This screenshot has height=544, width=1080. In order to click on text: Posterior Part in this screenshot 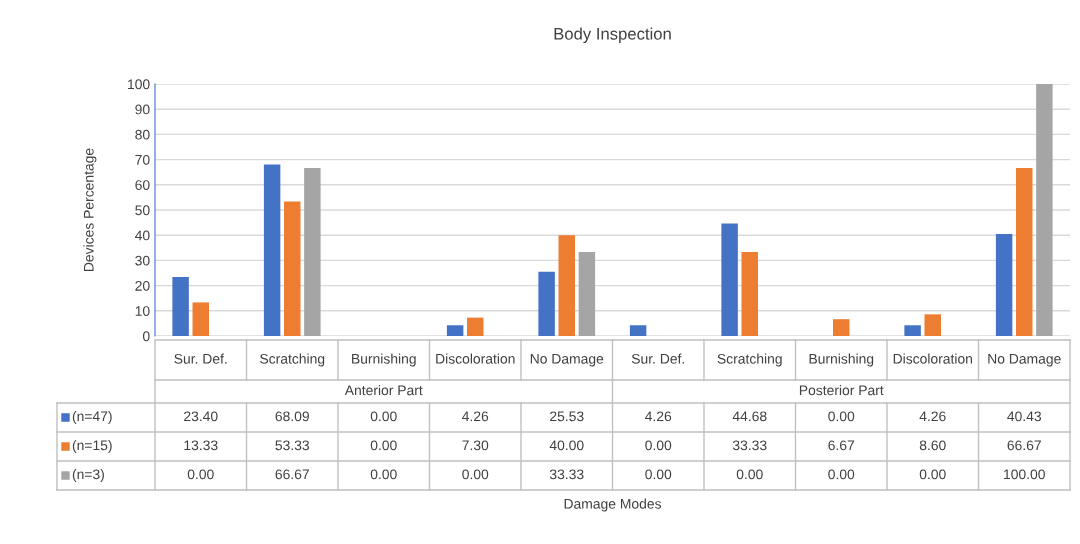, I will do `click(841, 390)`.